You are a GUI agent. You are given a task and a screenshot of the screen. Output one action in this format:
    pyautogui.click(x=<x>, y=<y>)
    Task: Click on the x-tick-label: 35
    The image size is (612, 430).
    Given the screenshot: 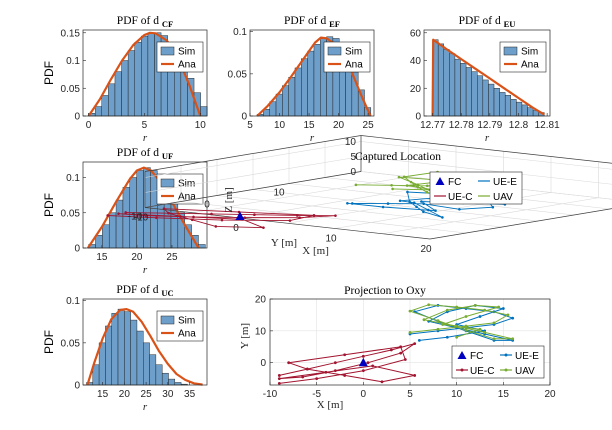 What is the action you would take?
    pyautogui.click(x=190, y=394)
    